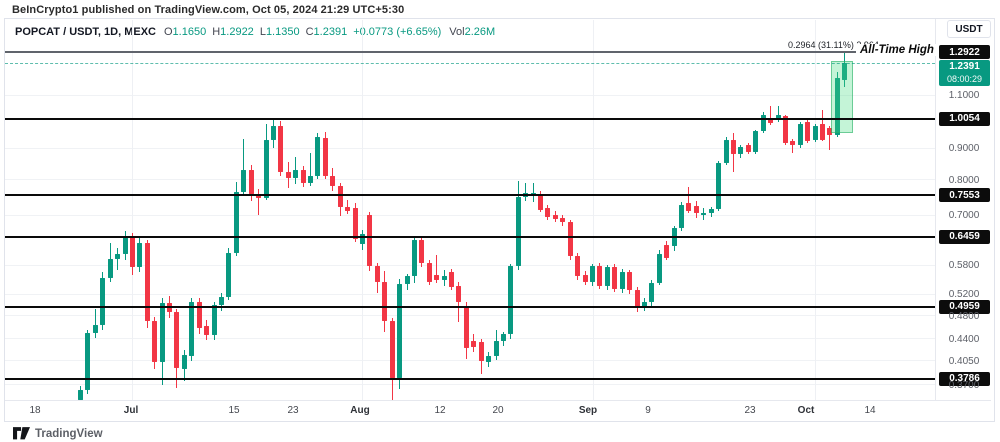  I want to click on price-axis-tick: 0.5200, so click(964, 295).